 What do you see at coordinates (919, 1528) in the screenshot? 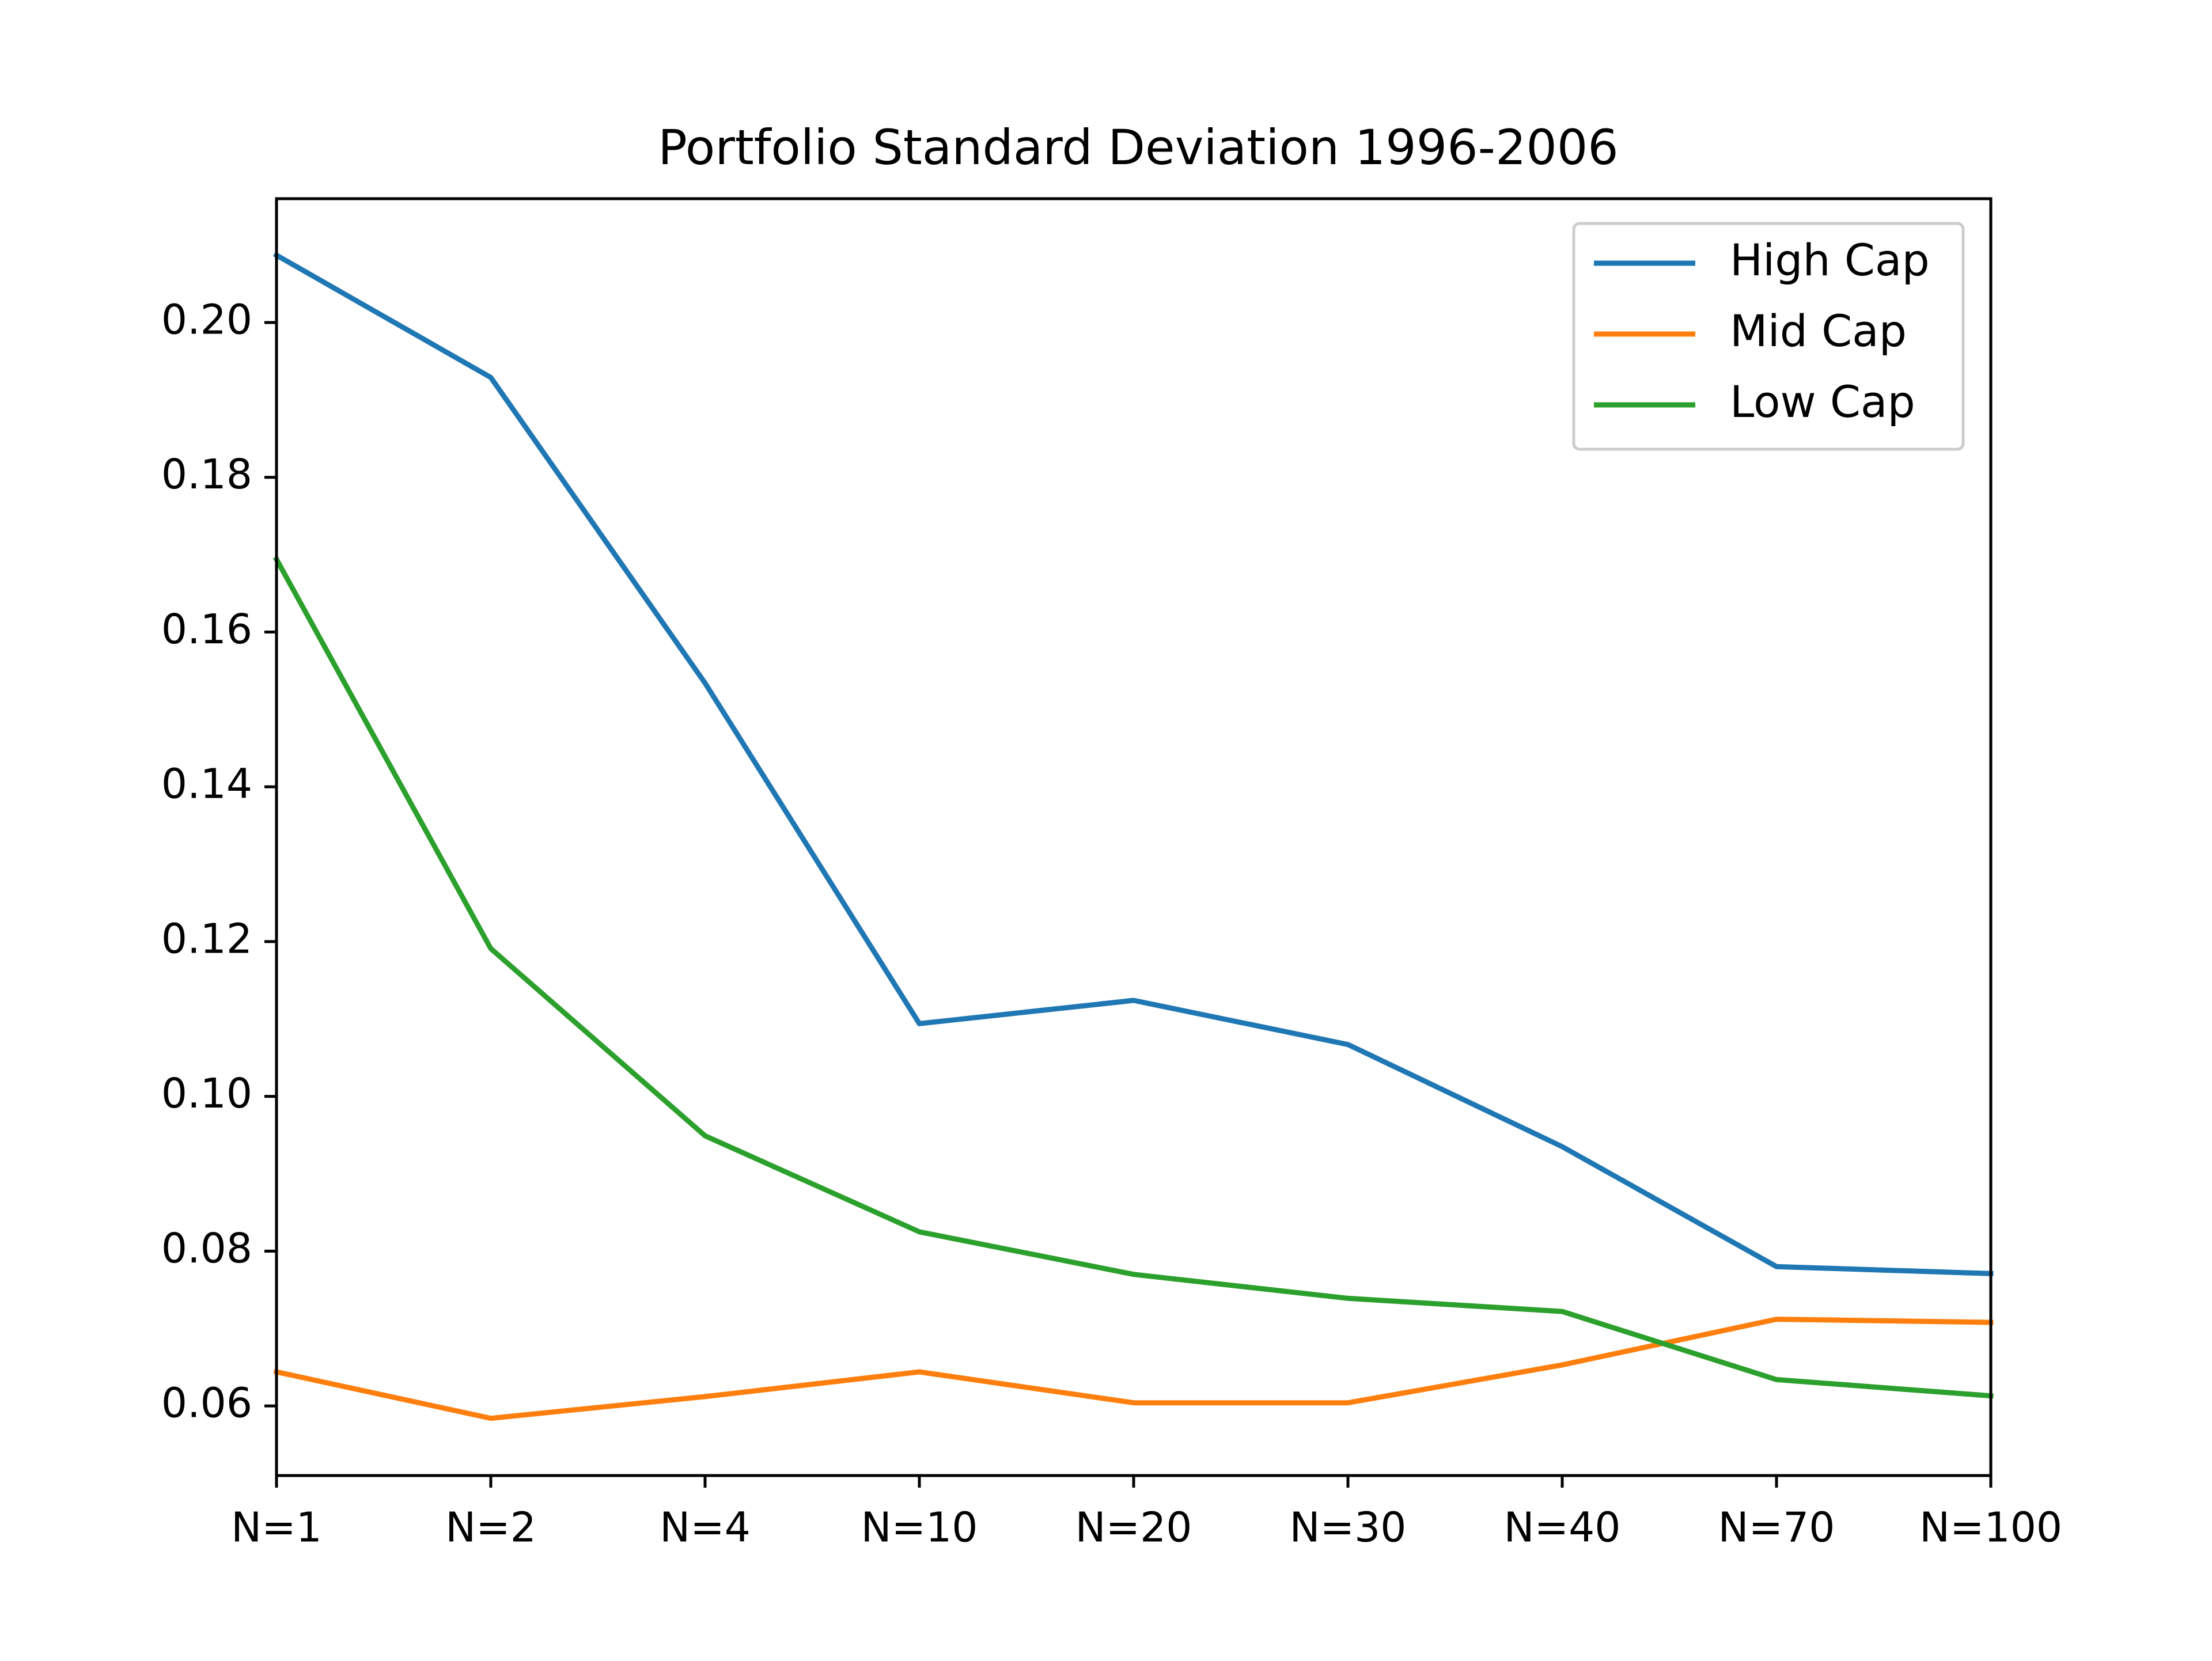
I see `x-tick-label: N=10` at bounding box center [919, 1528].